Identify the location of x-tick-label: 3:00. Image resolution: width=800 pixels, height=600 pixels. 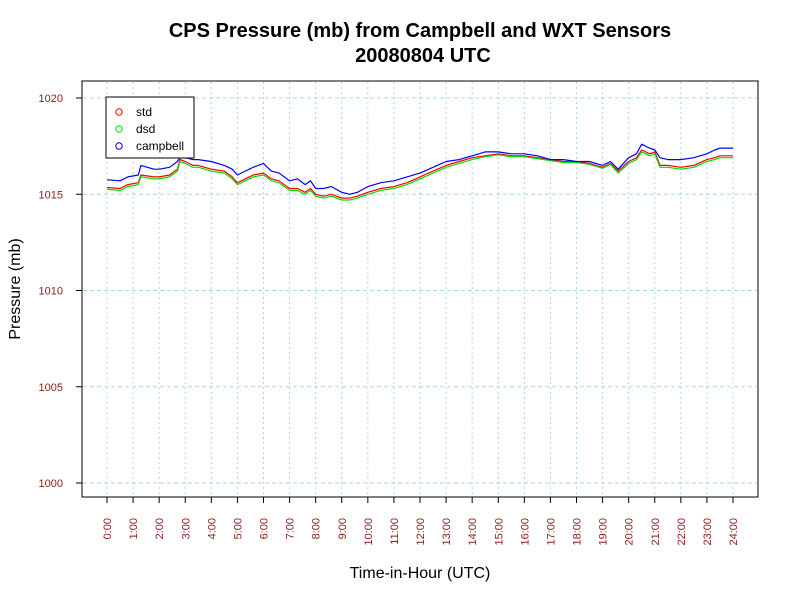
(186, 528).